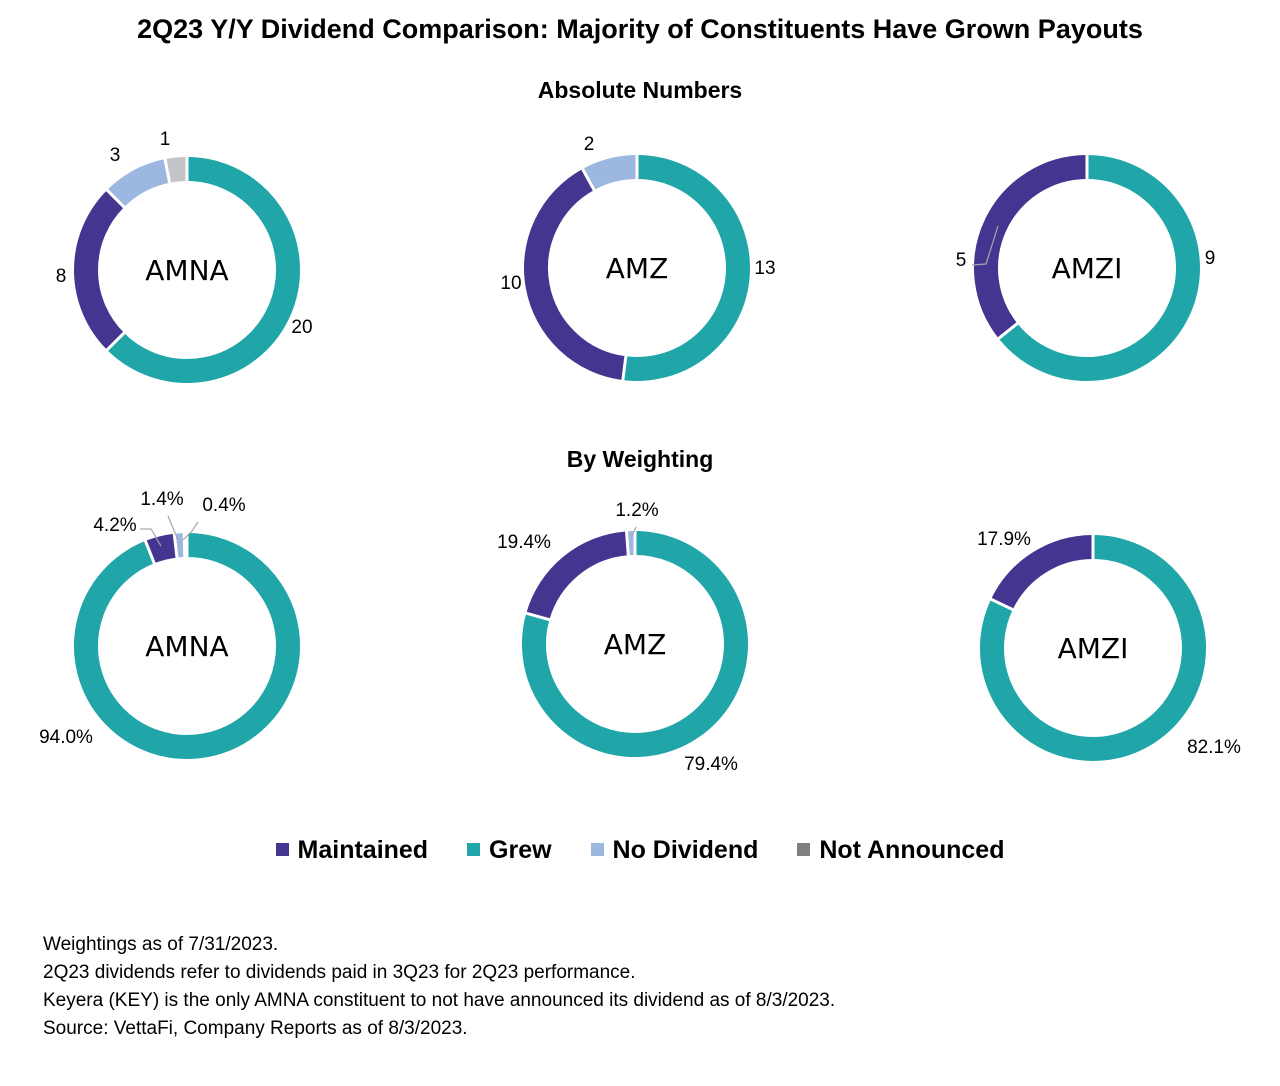  Describe the element at coordinates (161, 944) in the screenshot. I see `footnote: Weightings as of 7/31/2023.` at that location.